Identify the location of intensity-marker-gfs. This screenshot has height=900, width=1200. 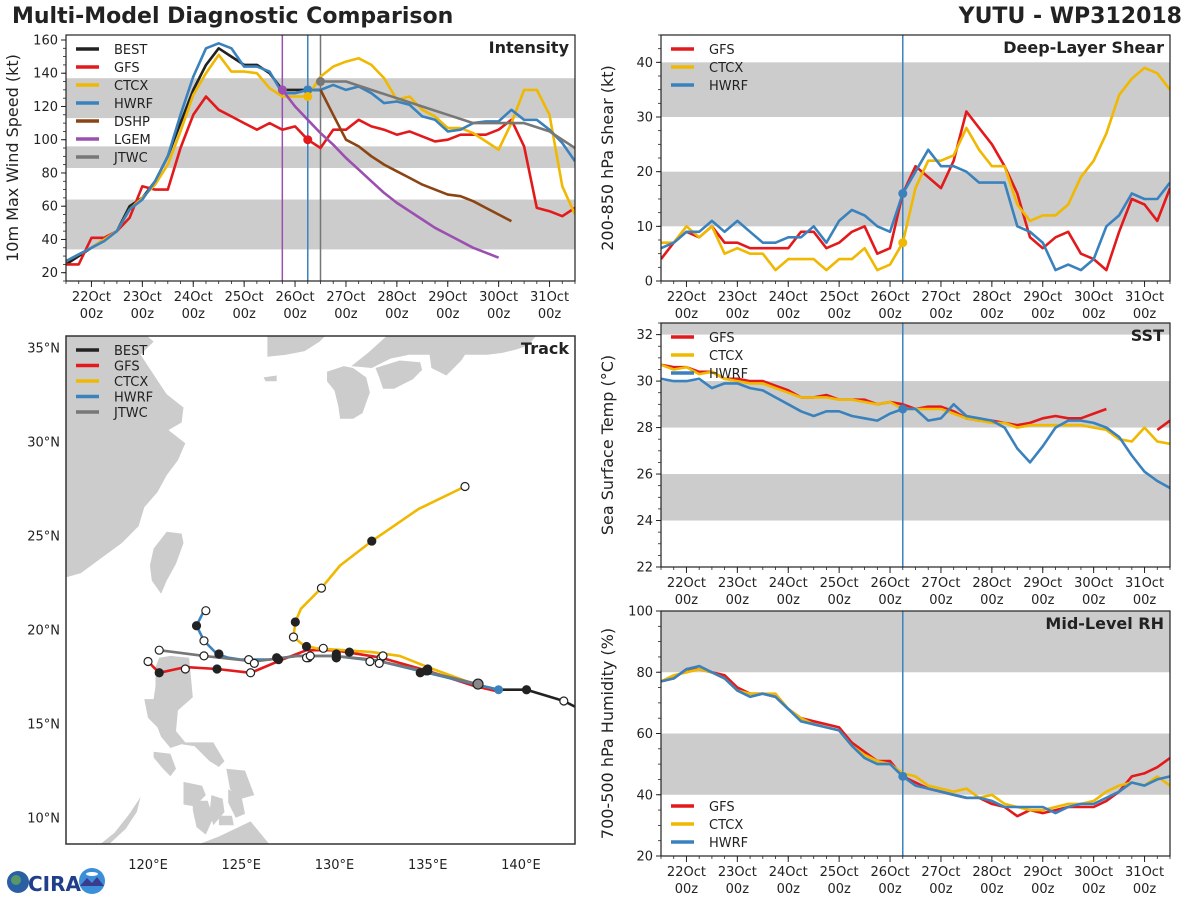
(308, 140).